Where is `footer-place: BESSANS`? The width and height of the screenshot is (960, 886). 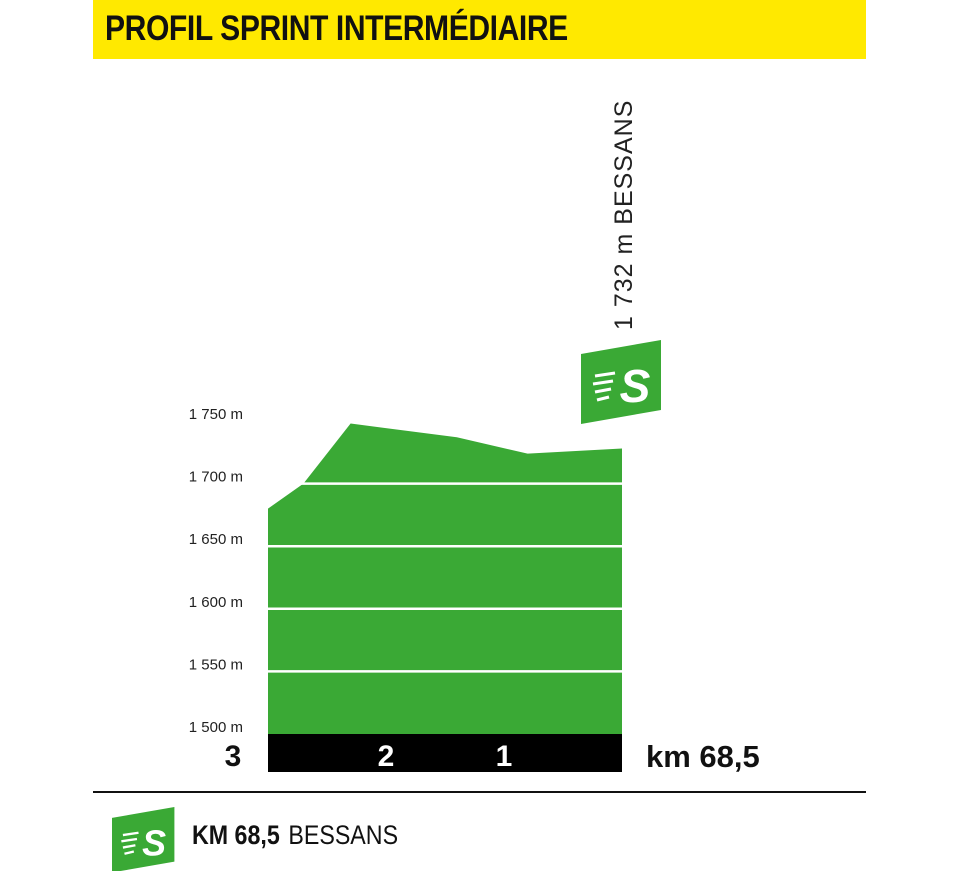 footer-place: BESSANS is located at coordinates (343, 835).